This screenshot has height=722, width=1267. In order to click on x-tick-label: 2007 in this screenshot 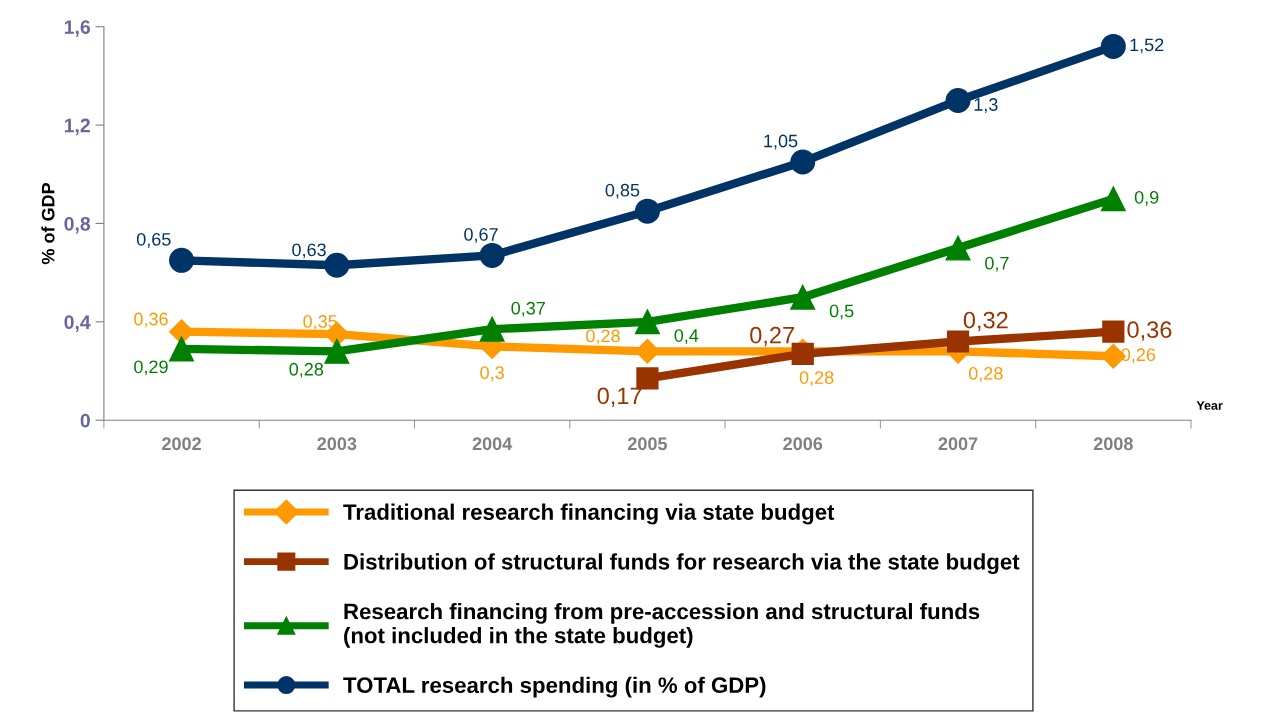, I will do `click(958, 444)`.